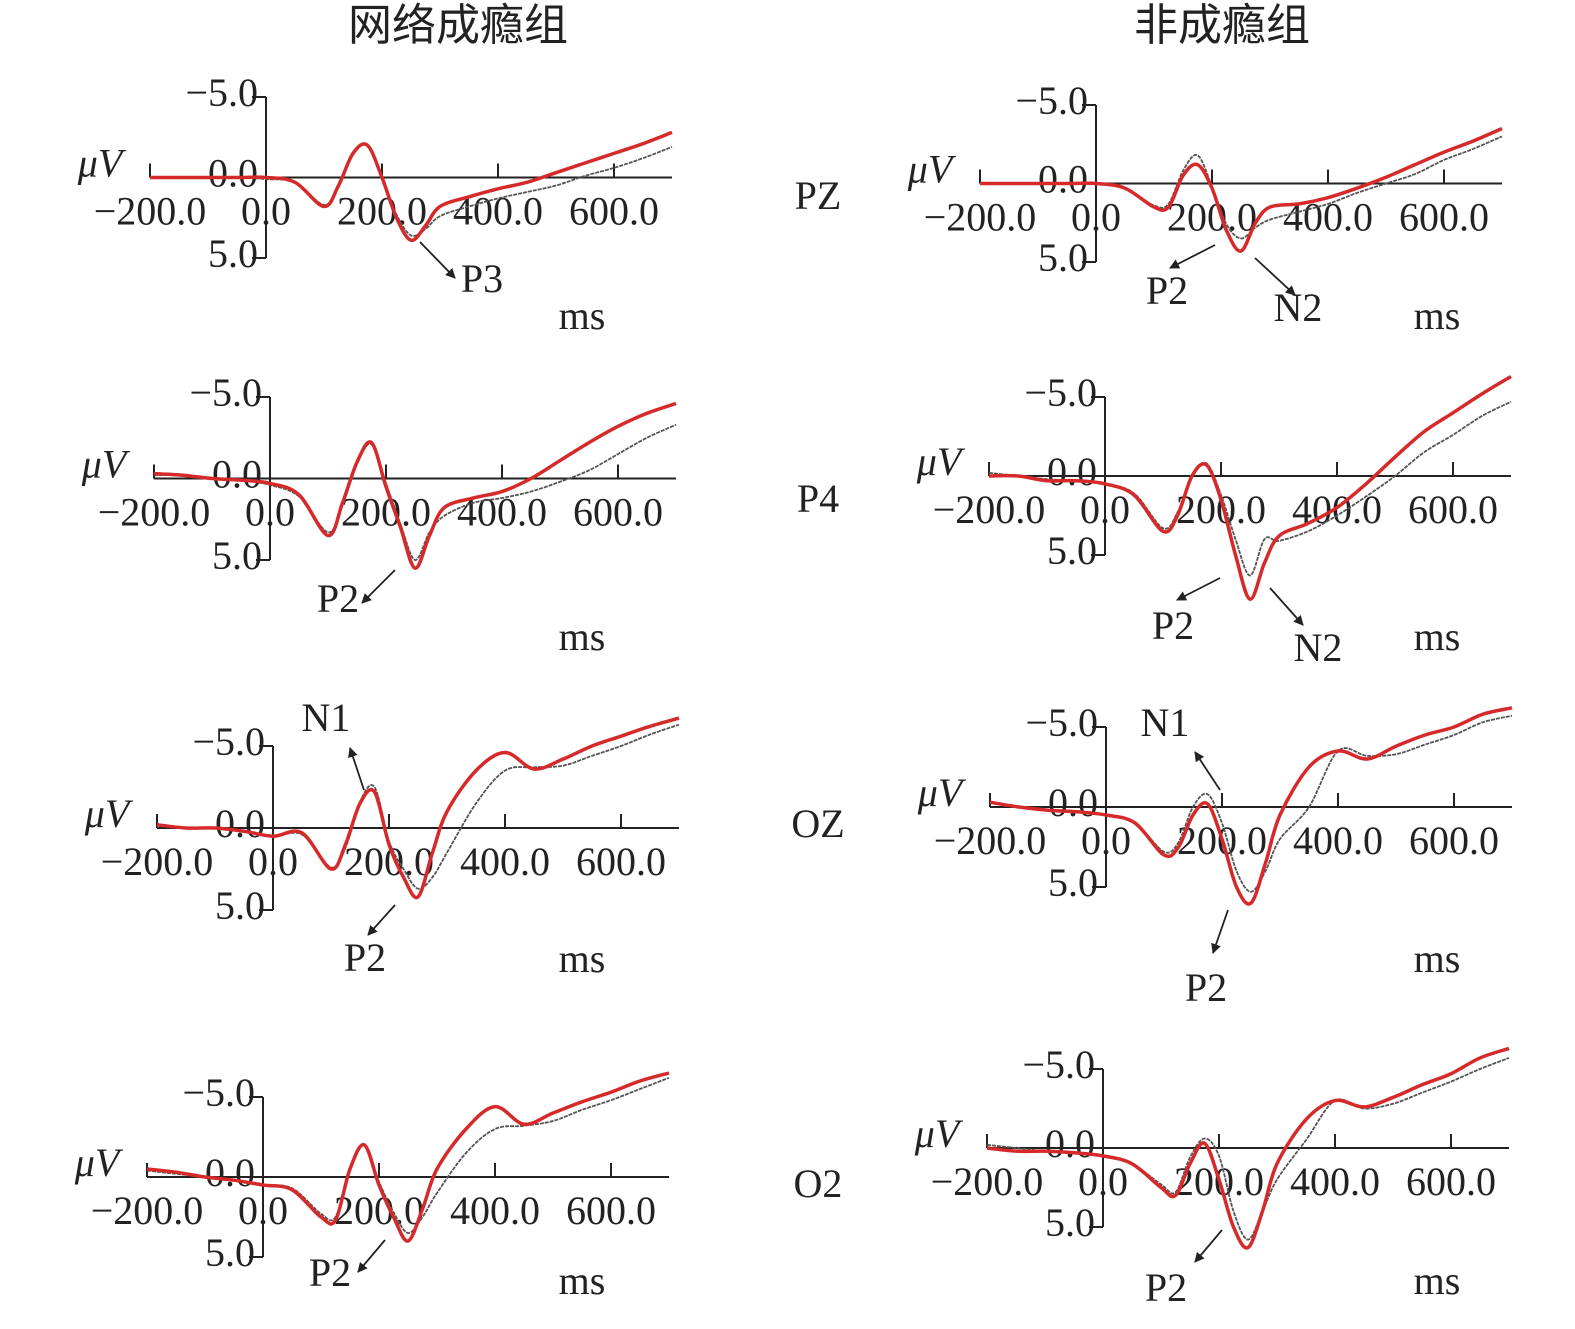 Image resolution: width=1575 pixels, height=1329 pixels. What do you see at coordinates (818, 498) in the screenshot?
I see `row-label: P4` at bounding box center [818, 498].